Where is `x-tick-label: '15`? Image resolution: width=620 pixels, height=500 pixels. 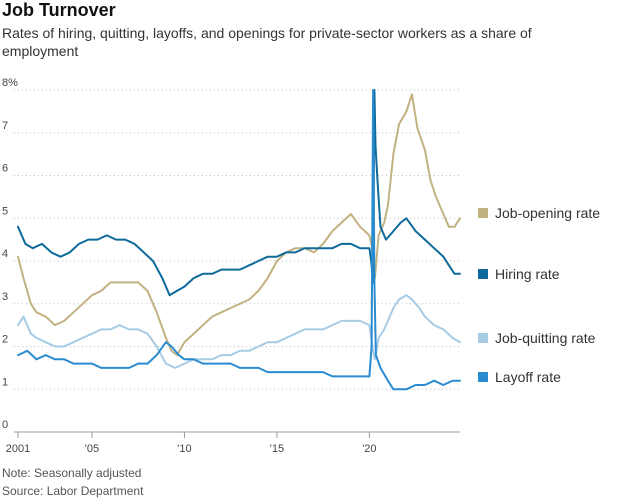 x-tick-label: '15 is located at coordinates (277, 449).